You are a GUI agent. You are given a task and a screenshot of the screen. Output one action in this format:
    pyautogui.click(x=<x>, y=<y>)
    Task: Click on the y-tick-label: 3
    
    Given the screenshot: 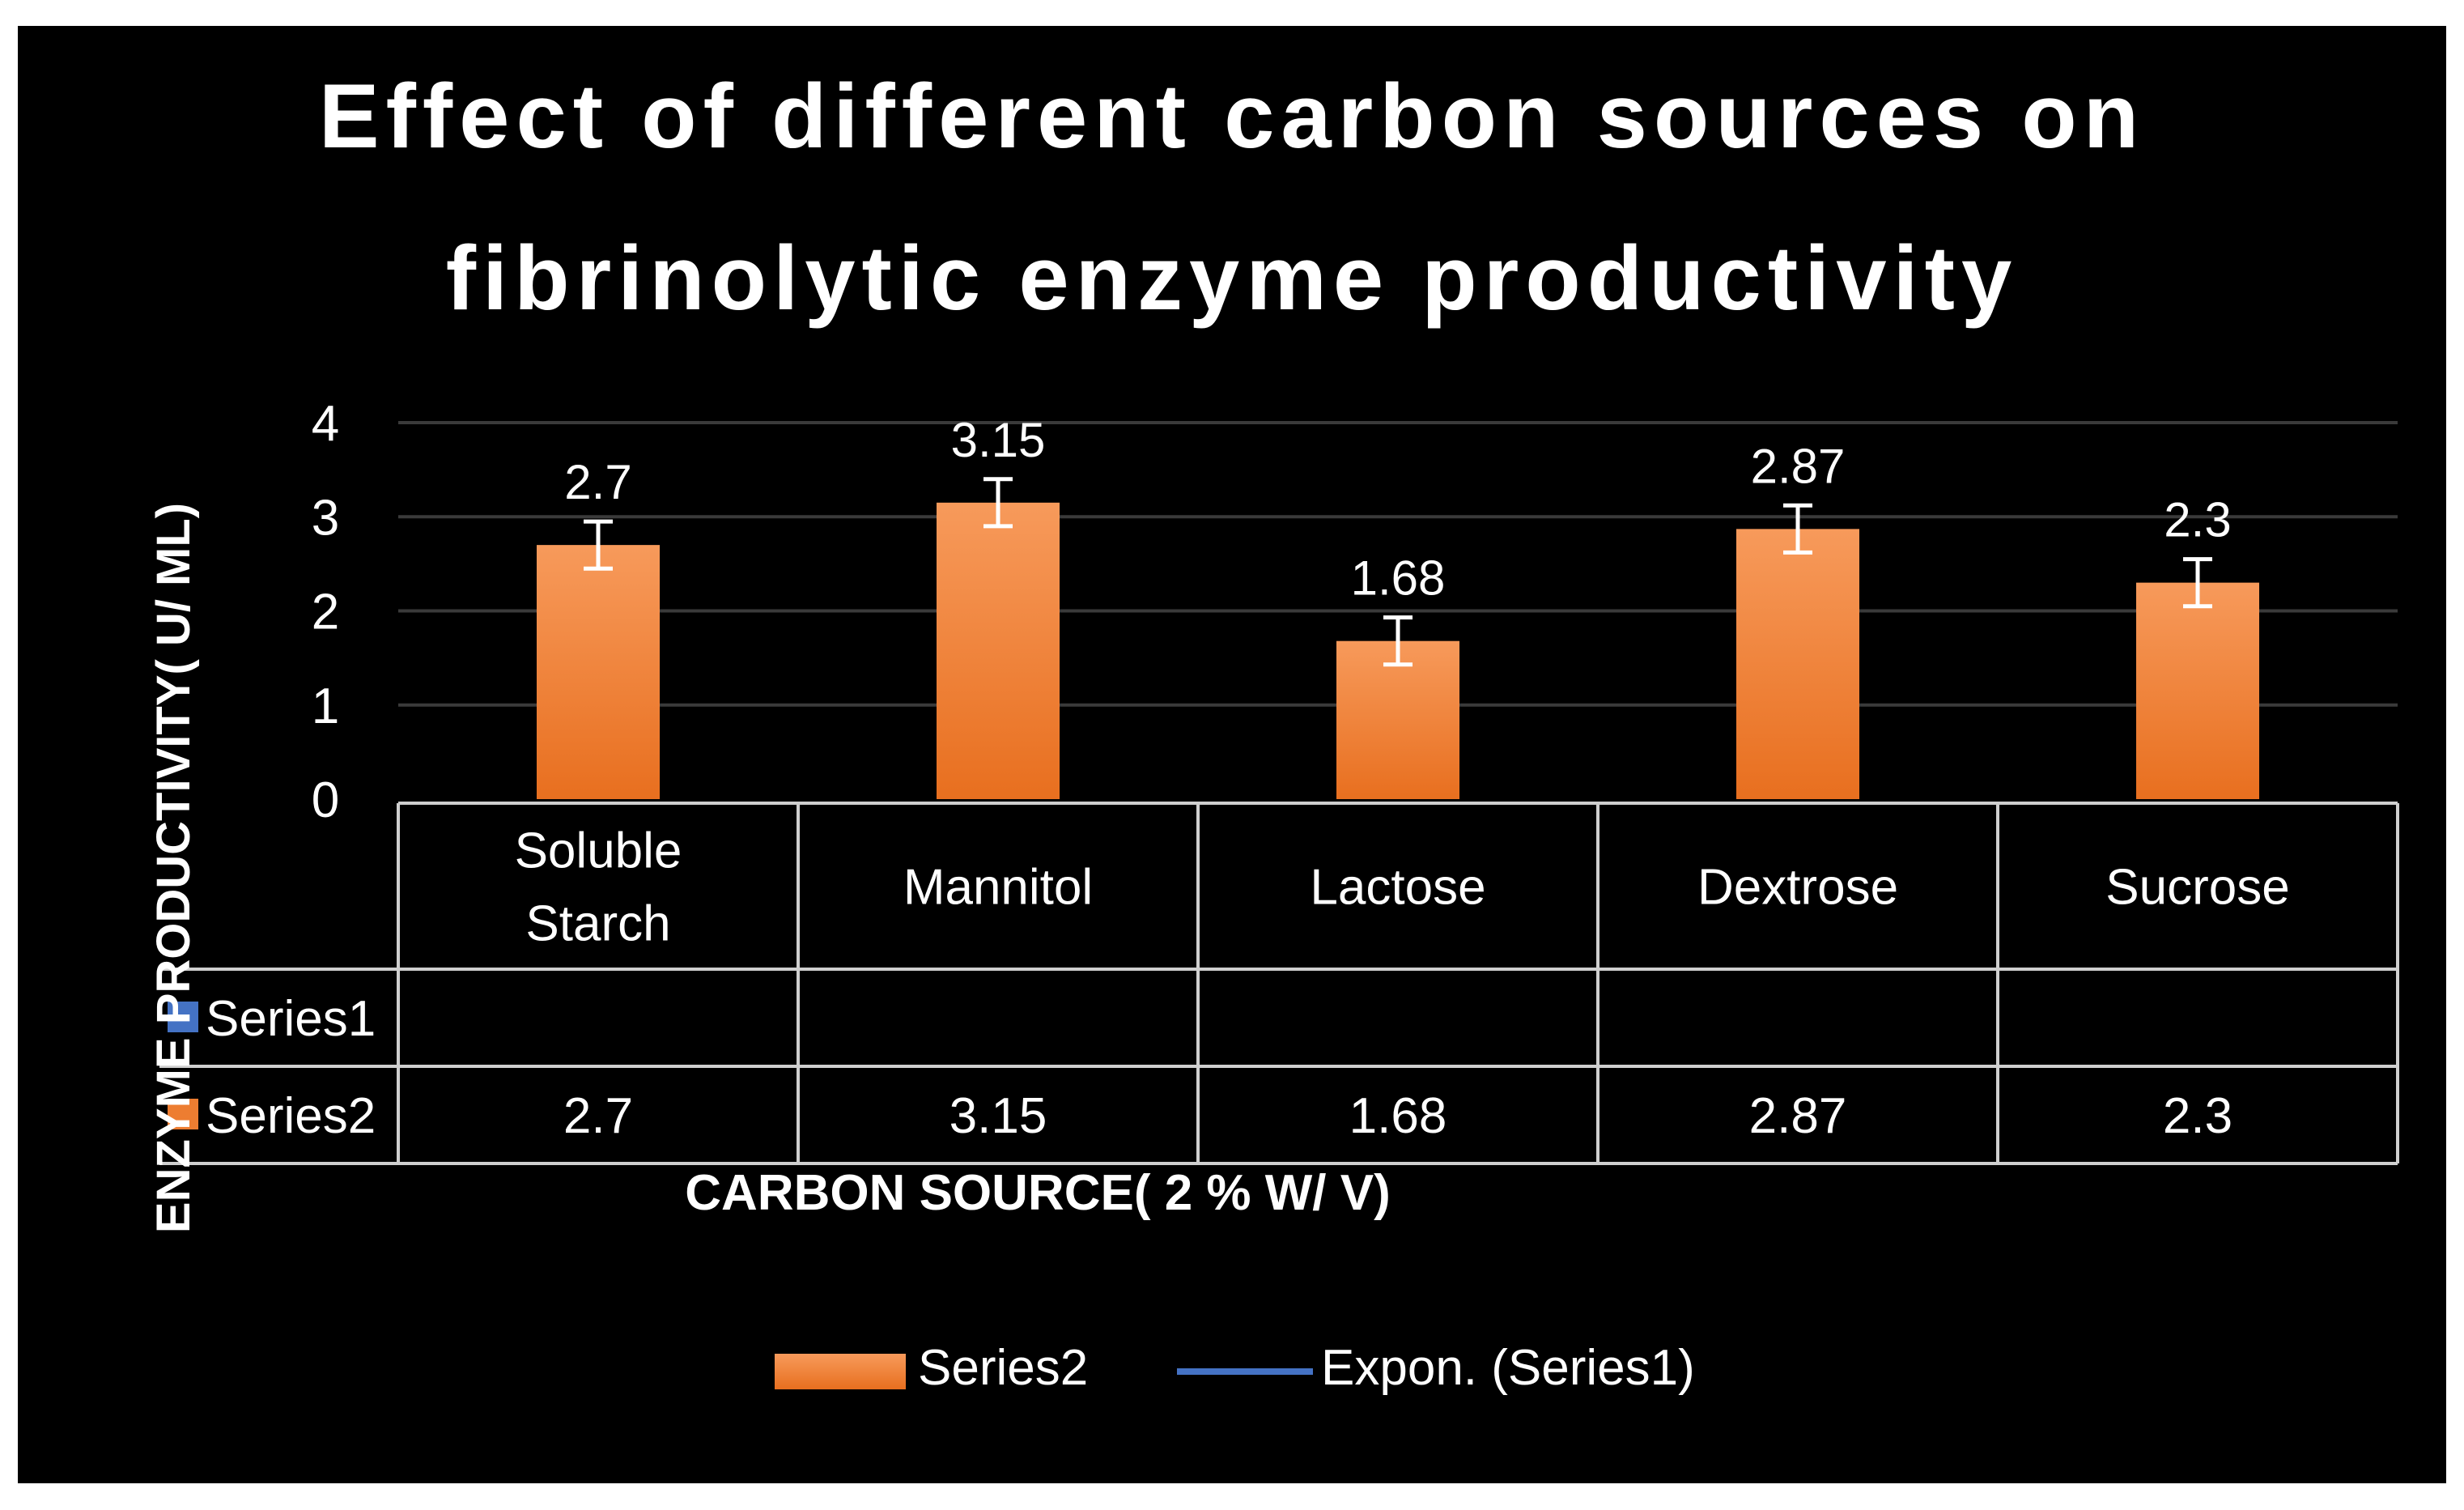 What is the action you would take?
    pyautogui.click(x=325, y=518)
    